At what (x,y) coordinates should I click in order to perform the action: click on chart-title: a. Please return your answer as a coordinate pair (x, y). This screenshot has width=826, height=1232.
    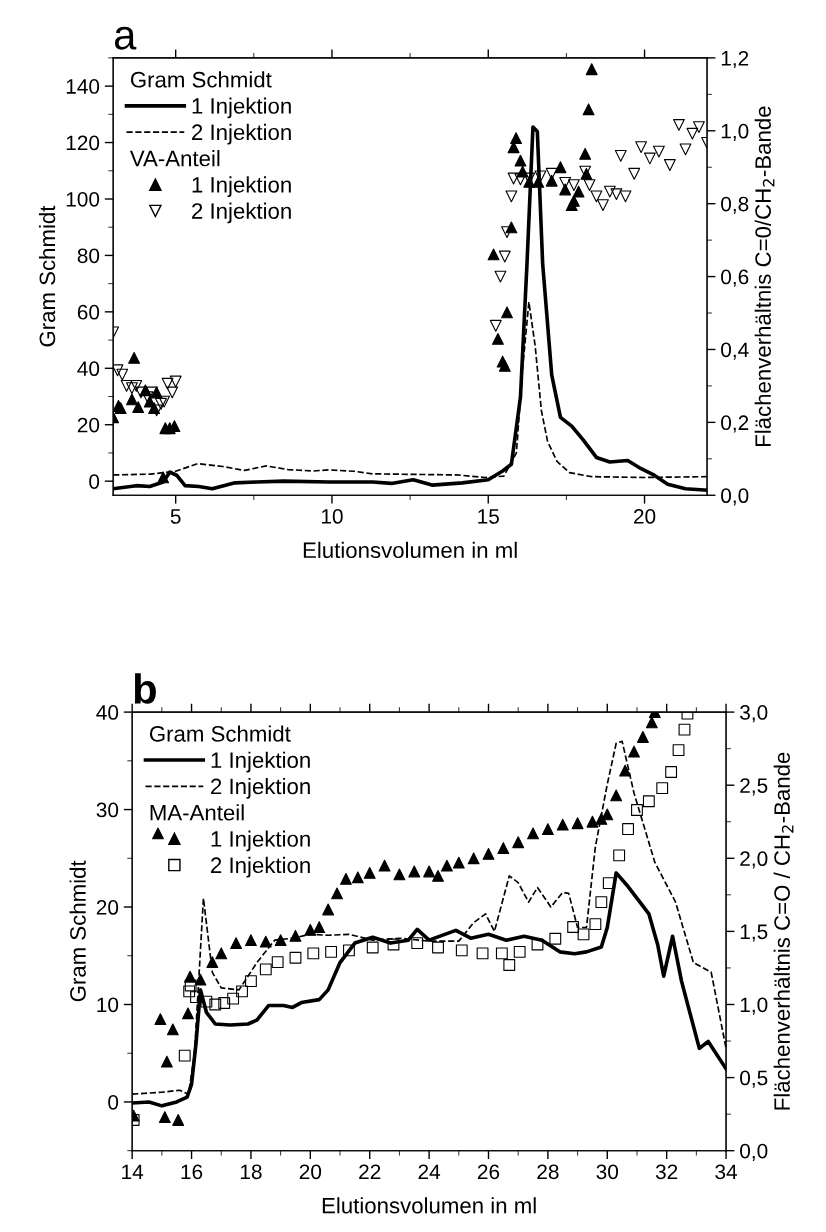
    Looking at the image, I should click on (125, 38).